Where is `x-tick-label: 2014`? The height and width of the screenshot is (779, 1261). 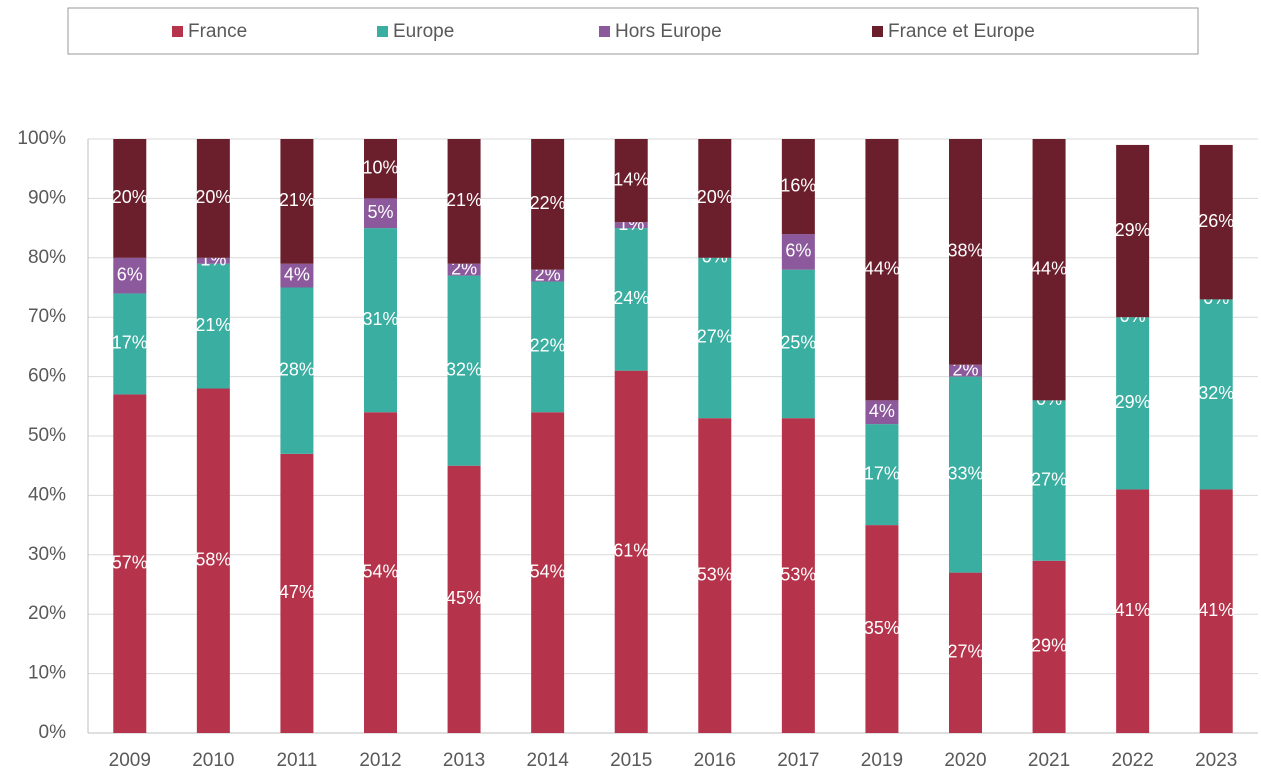 x-tick-label: 2014 is located at coordinates (548, 760).